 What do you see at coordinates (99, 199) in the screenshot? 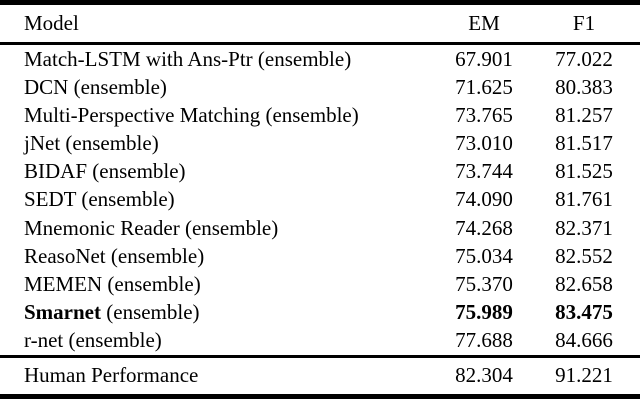
I see `model-cell: SEDT (ensemble)` at bounding box center [99, 199].